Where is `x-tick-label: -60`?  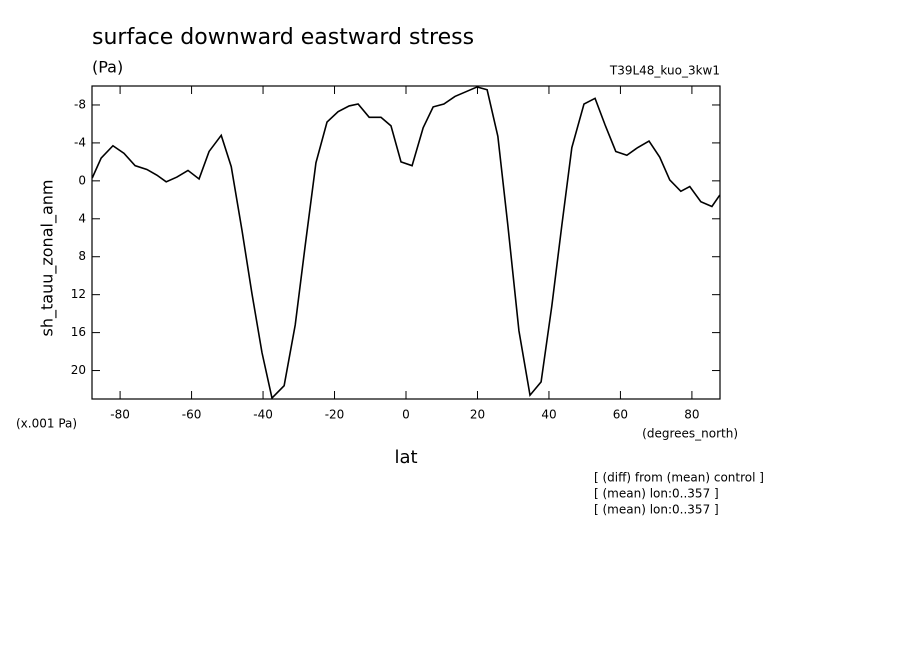 x-tick-label: -60 is located at coordinates (192, 415).